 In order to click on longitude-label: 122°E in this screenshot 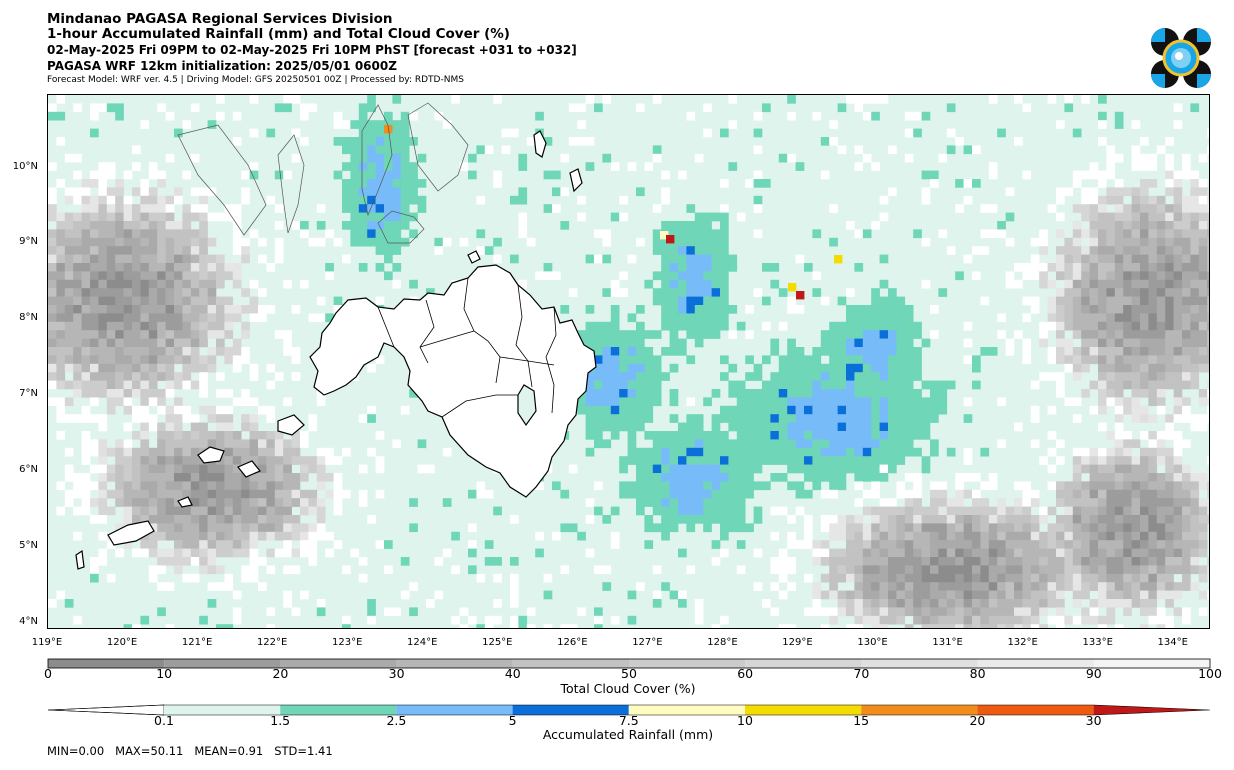, I will do `click(272, 642)`.